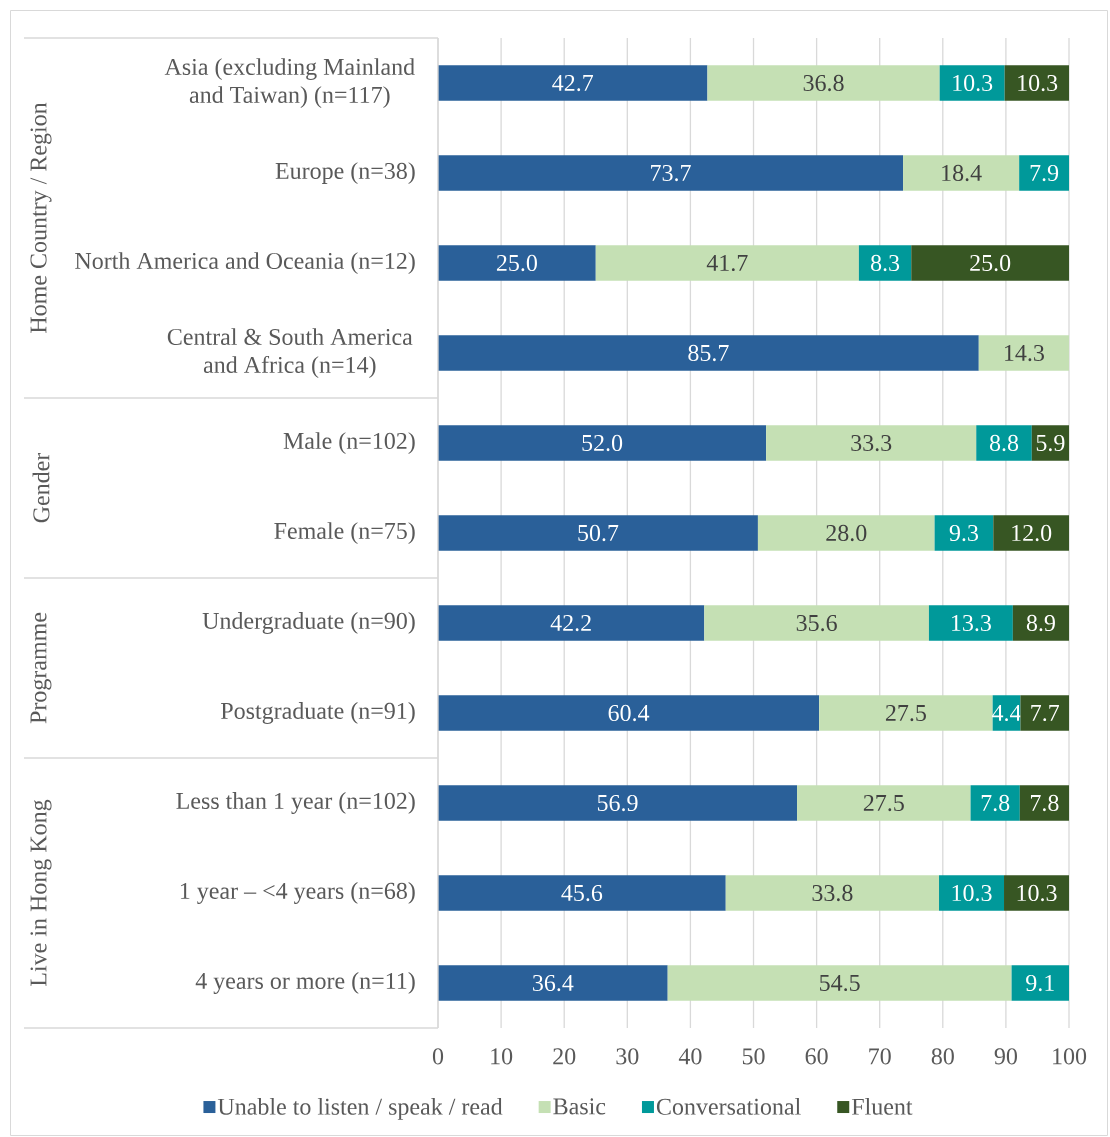 The image size is (1110, 1137). I want to click on data-label: 33.8, so click(832, 893).